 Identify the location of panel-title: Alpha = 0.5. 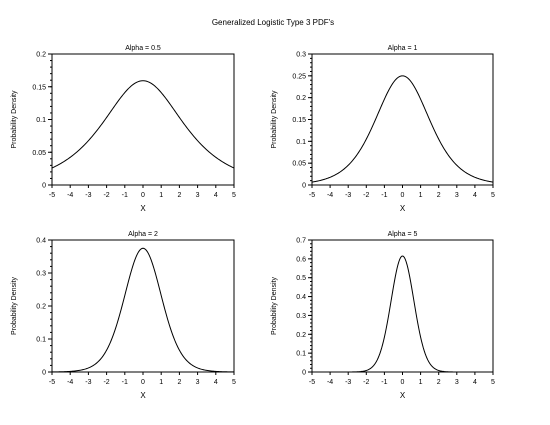
(143, 48).